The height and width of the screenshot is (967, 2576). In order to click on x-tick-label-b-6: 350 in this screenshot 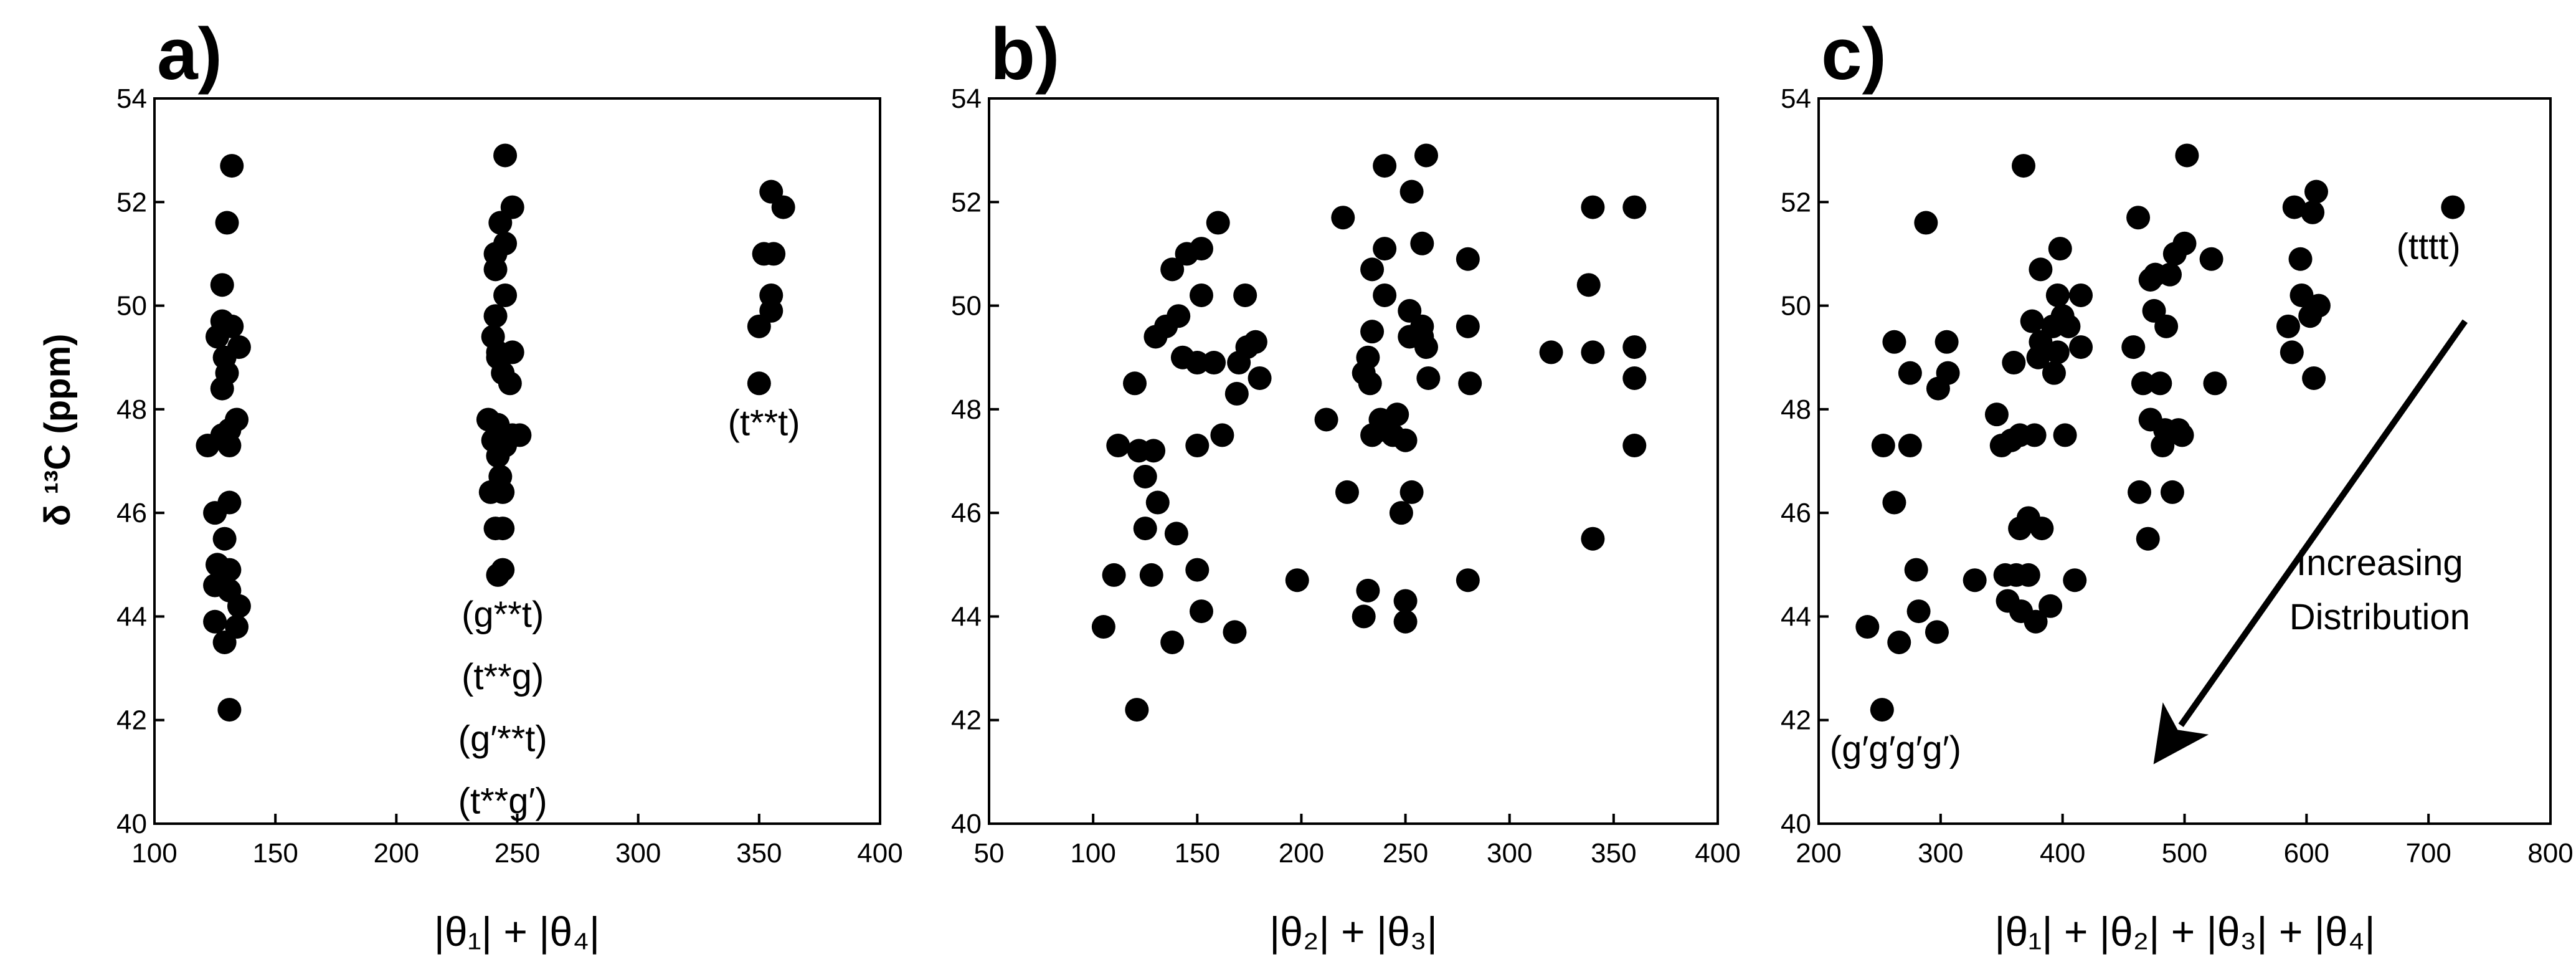, I will do `click(1614, 853)`.